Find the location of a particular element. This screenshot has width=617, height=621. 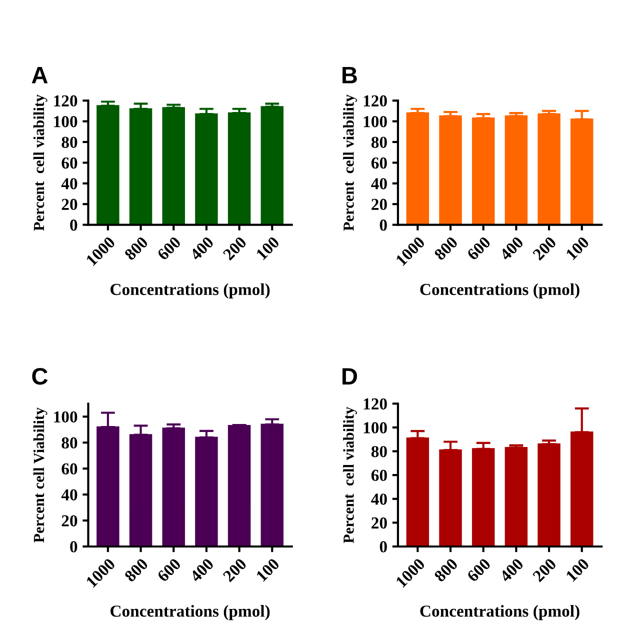

chart-title: B is located at coordinates (349, 75).